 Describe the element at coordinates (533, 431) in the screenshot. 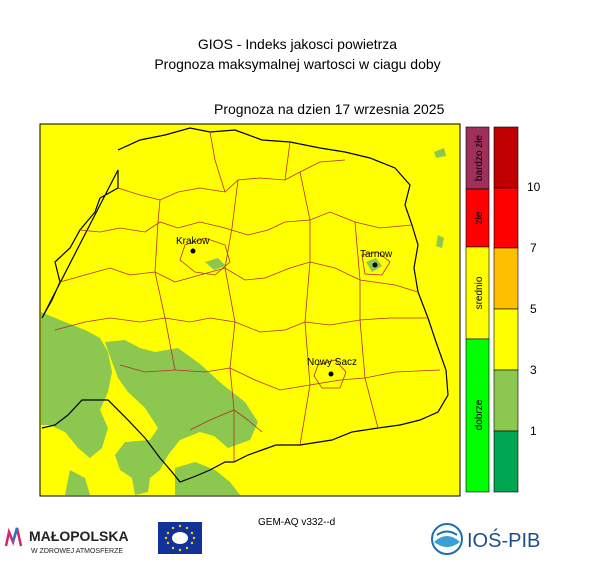

I see `scale-tick-1: 1` at that location.